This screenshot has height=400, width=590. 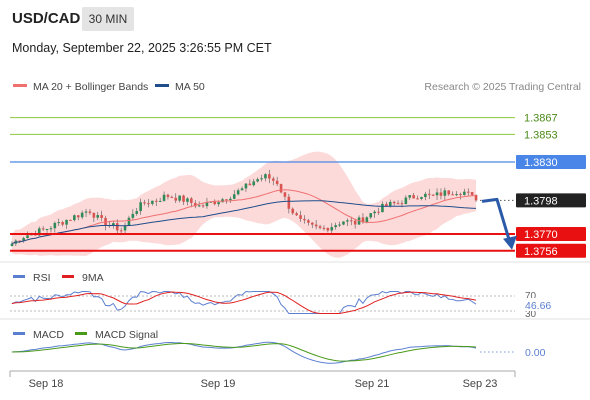 I want to click on legend-rsi-swatch, so click(x=19, y=276).